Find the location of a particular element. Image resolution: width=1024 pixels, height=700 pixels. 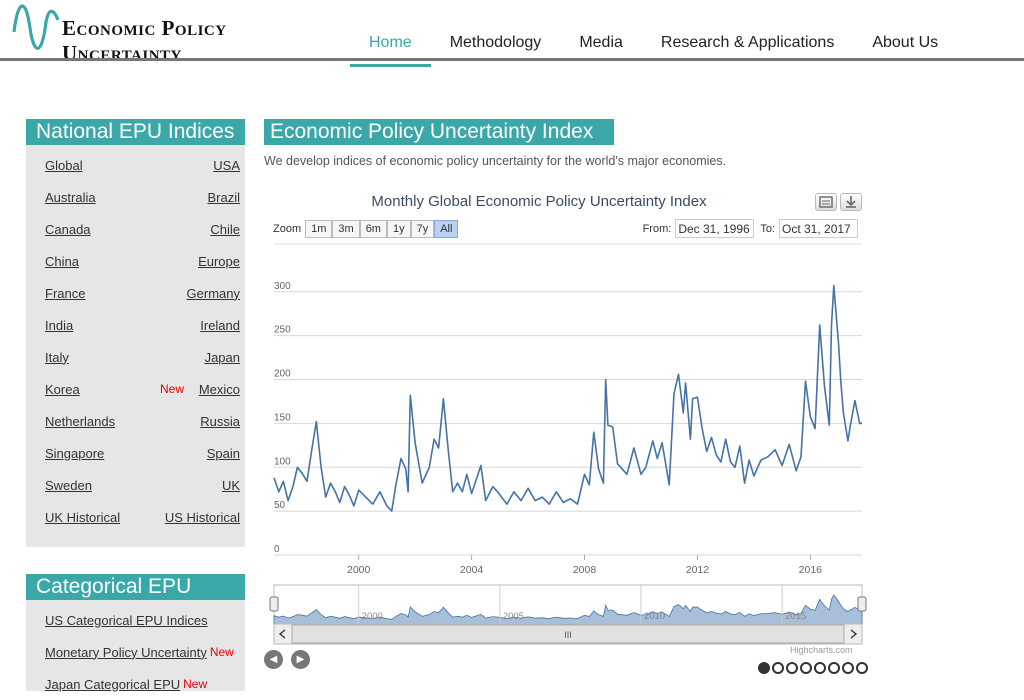

scrollbar-thumb is located at coordinates (568, 634).